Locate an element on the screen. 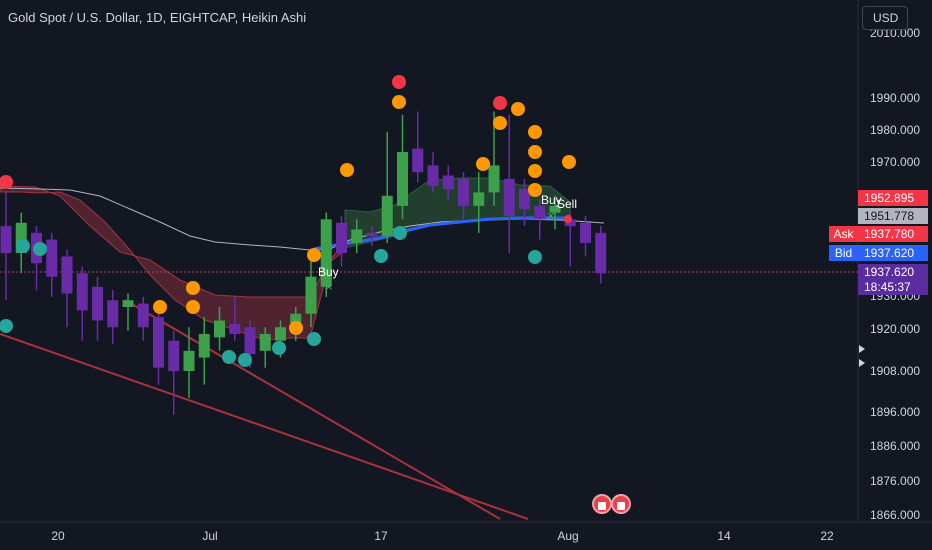 The image size is (932, 550). time-tick: Jul is located at coordinates (209, 536).